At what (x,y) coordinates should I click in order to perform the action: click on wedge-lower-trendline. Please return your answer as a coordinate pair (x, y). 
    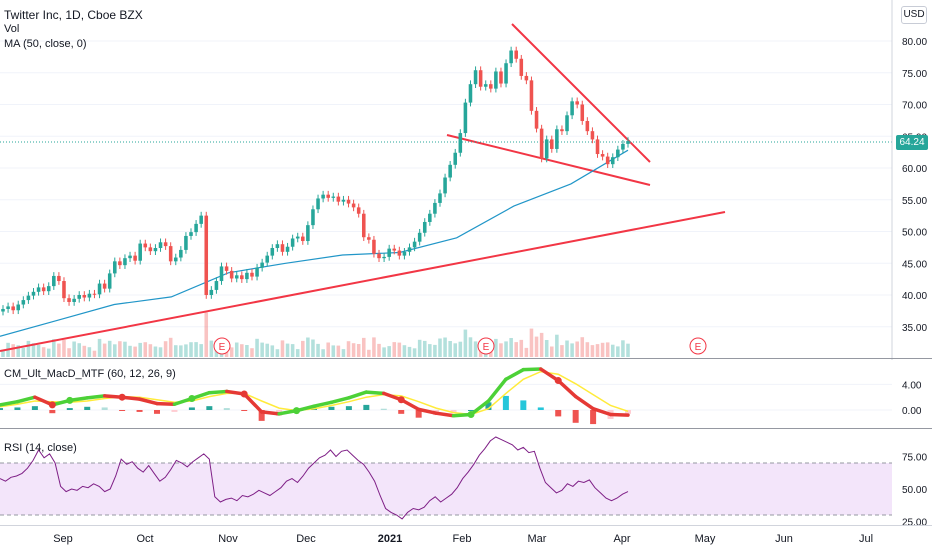
    Looking at the image, I should click on (548, 160).